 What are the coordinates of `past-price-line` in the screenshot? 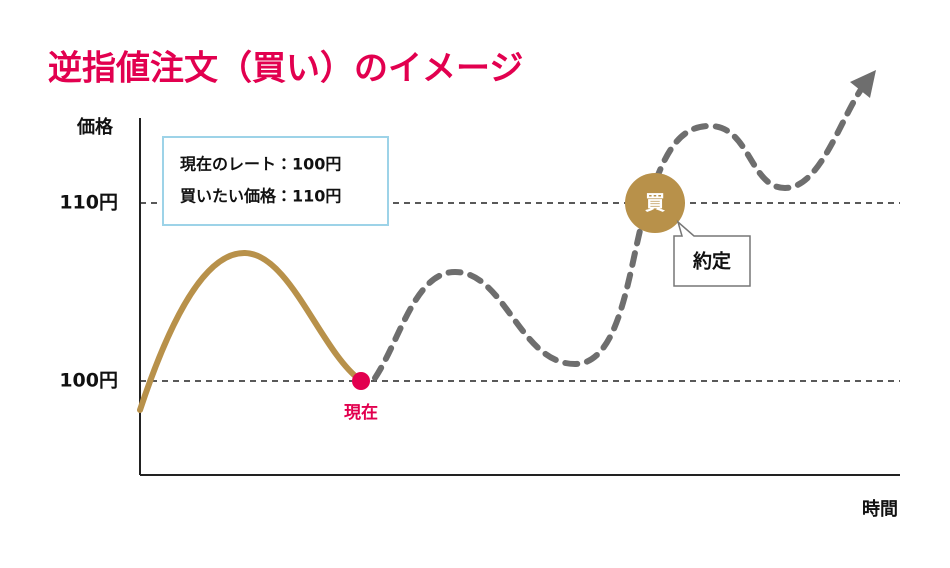 It's located at (250, 331).